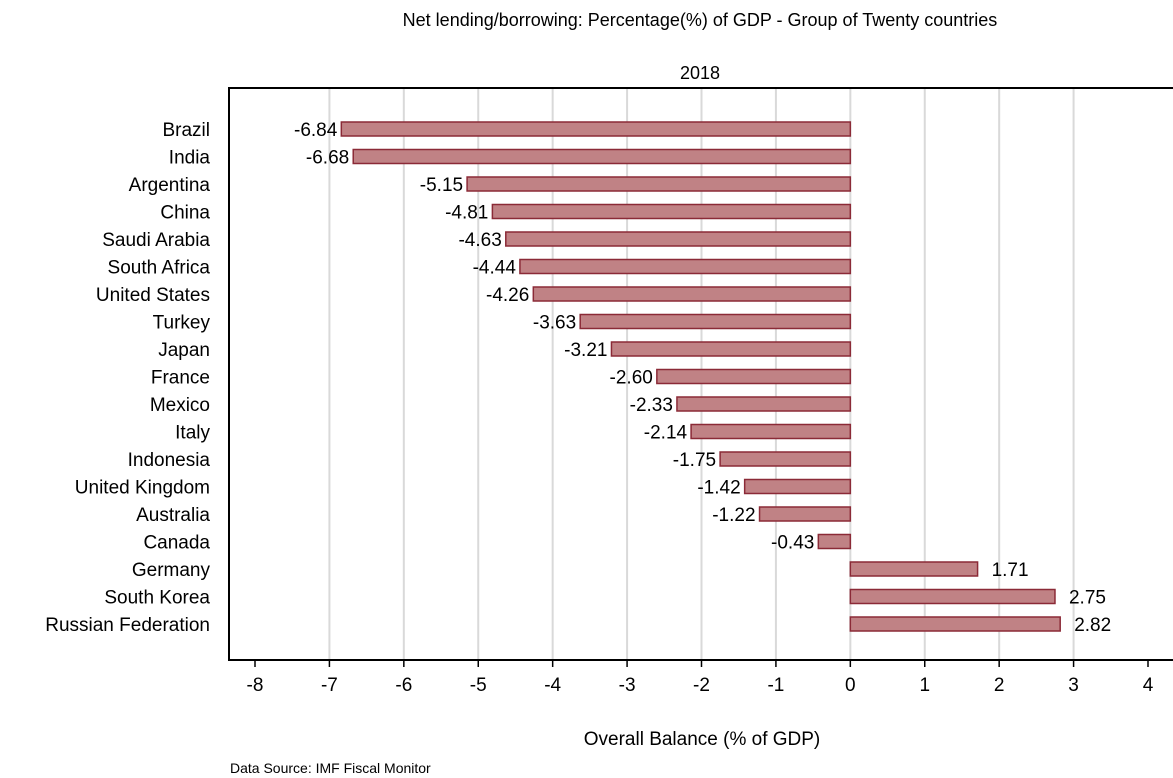  What do you see at coordinates (182, 323) in the screenshot?
I see `category-label: Turkey` at bounding box center [182, 323].